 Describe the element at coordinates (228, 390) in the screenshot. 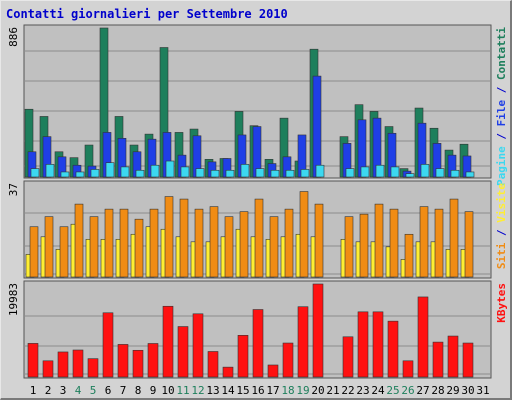

I see `x-tick-label-day-14: 14` at that location.